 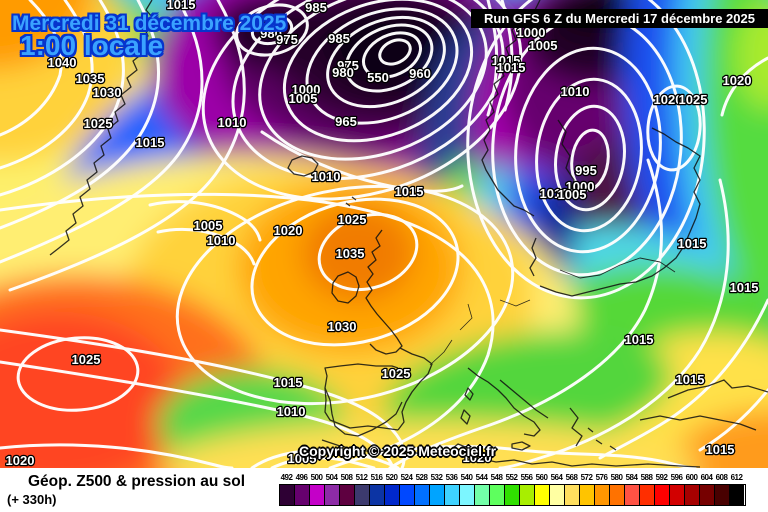 I want to click on colorbar-tick: 564, so click(x=556, y=477).